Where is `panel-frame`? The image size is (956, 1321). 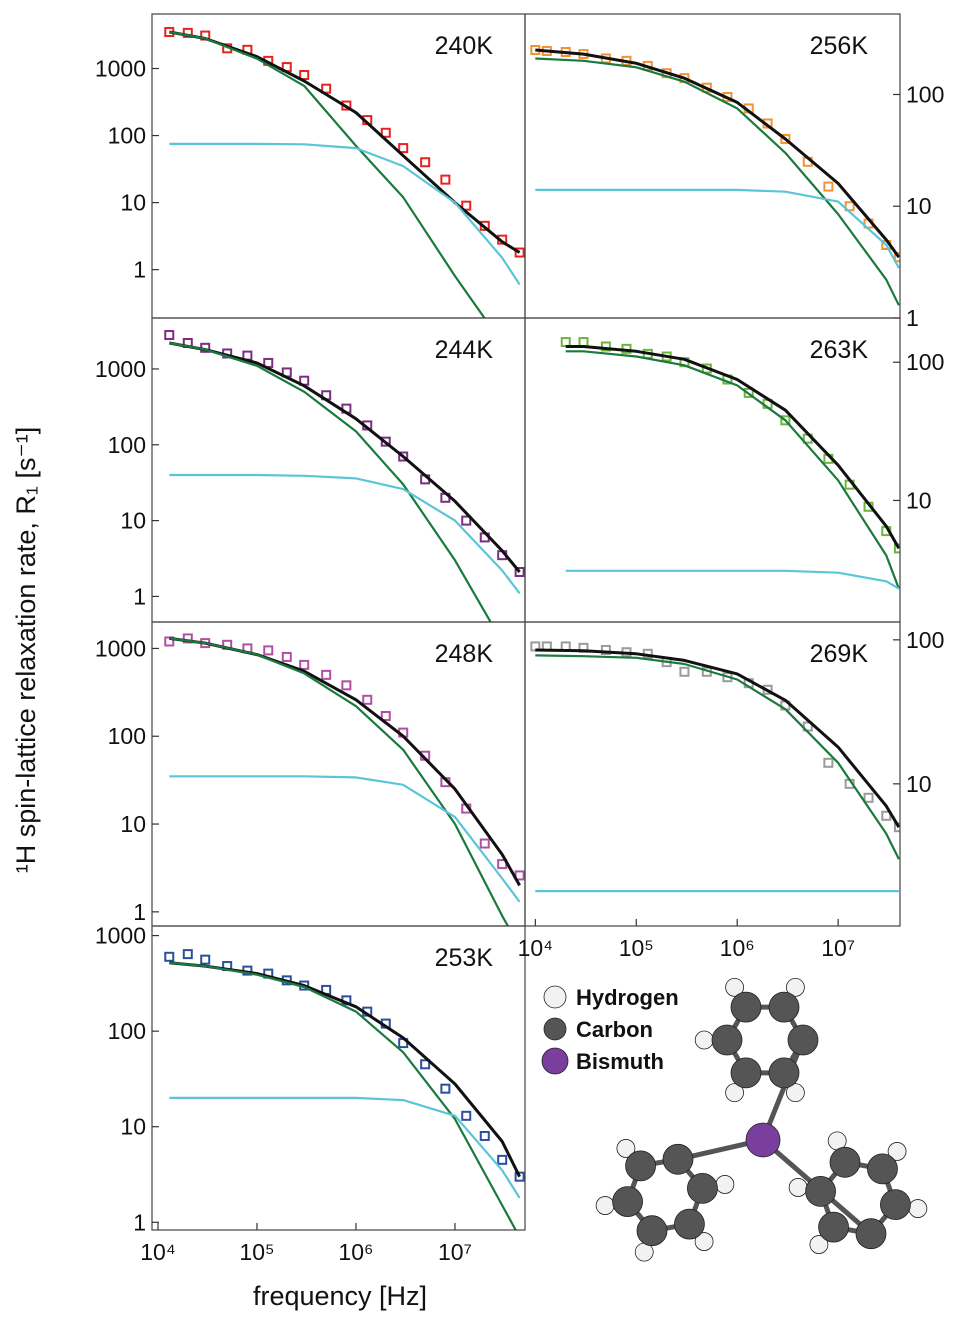 panel-frame is located at coordinates (712, 774).